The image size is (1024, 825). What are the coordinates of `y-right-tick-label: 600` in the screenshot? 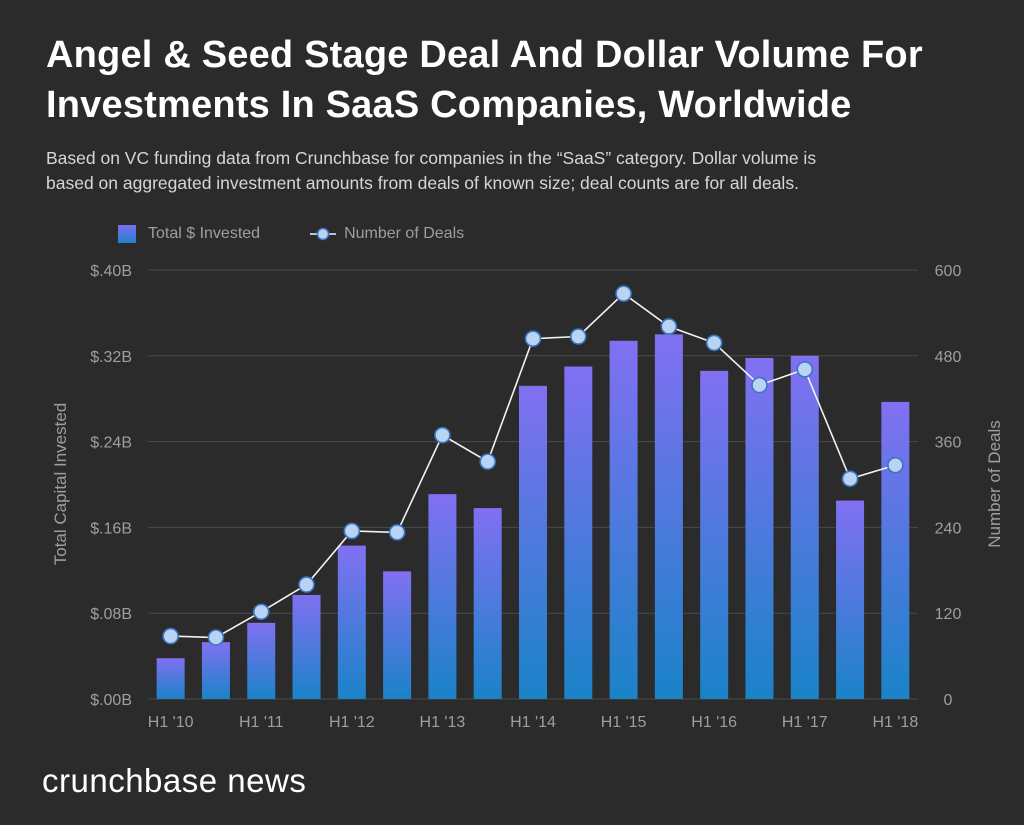 It's located at (948, 271).